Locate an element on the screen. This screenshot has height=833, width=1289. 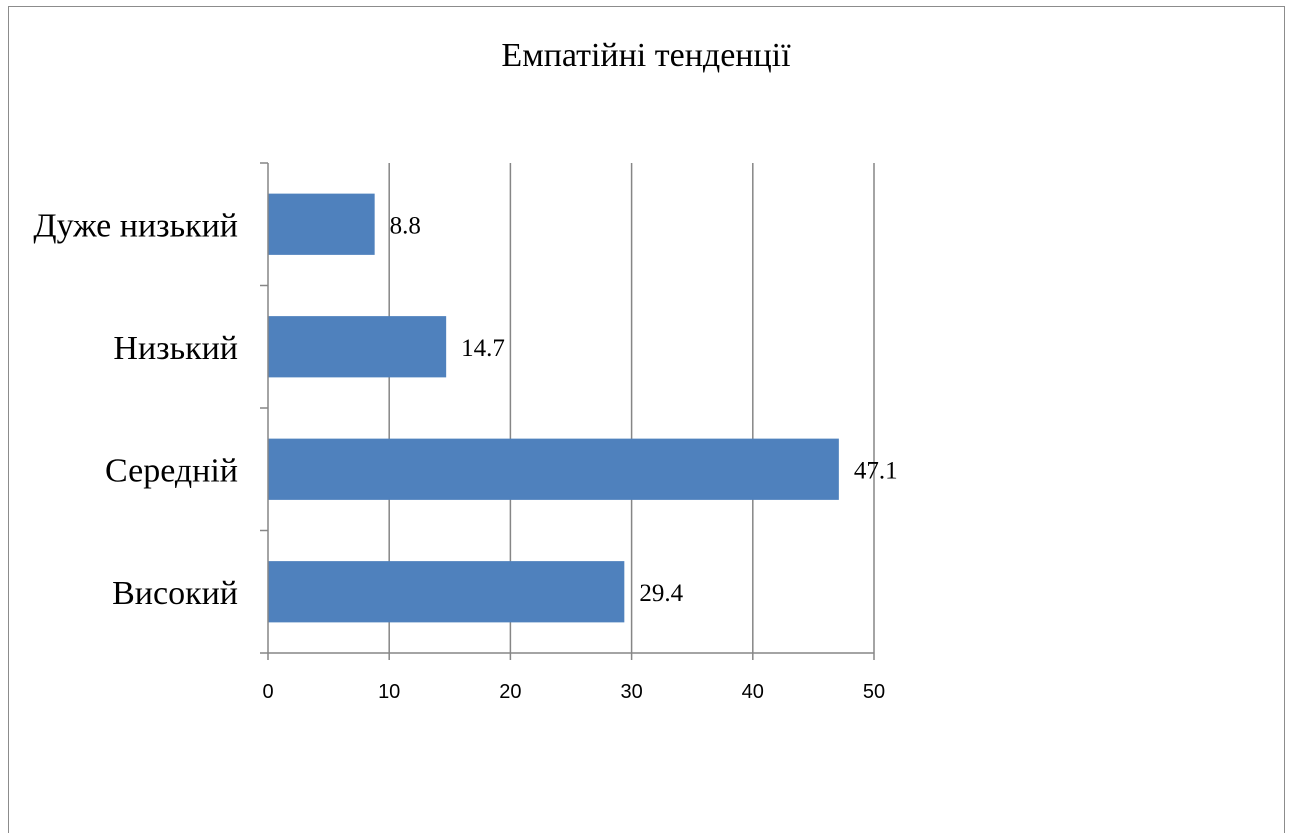
data-label: 29.4 is located at coordinates (661, 593).